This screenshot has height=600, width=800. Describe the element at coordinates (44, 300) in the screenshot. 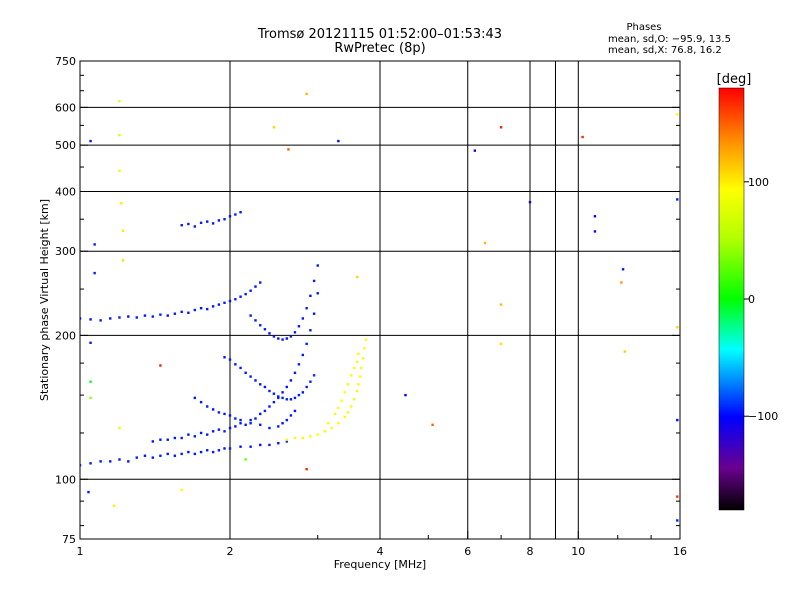

I see `y-axis-label: Stationary phase Virtual Height [km]` at that location.